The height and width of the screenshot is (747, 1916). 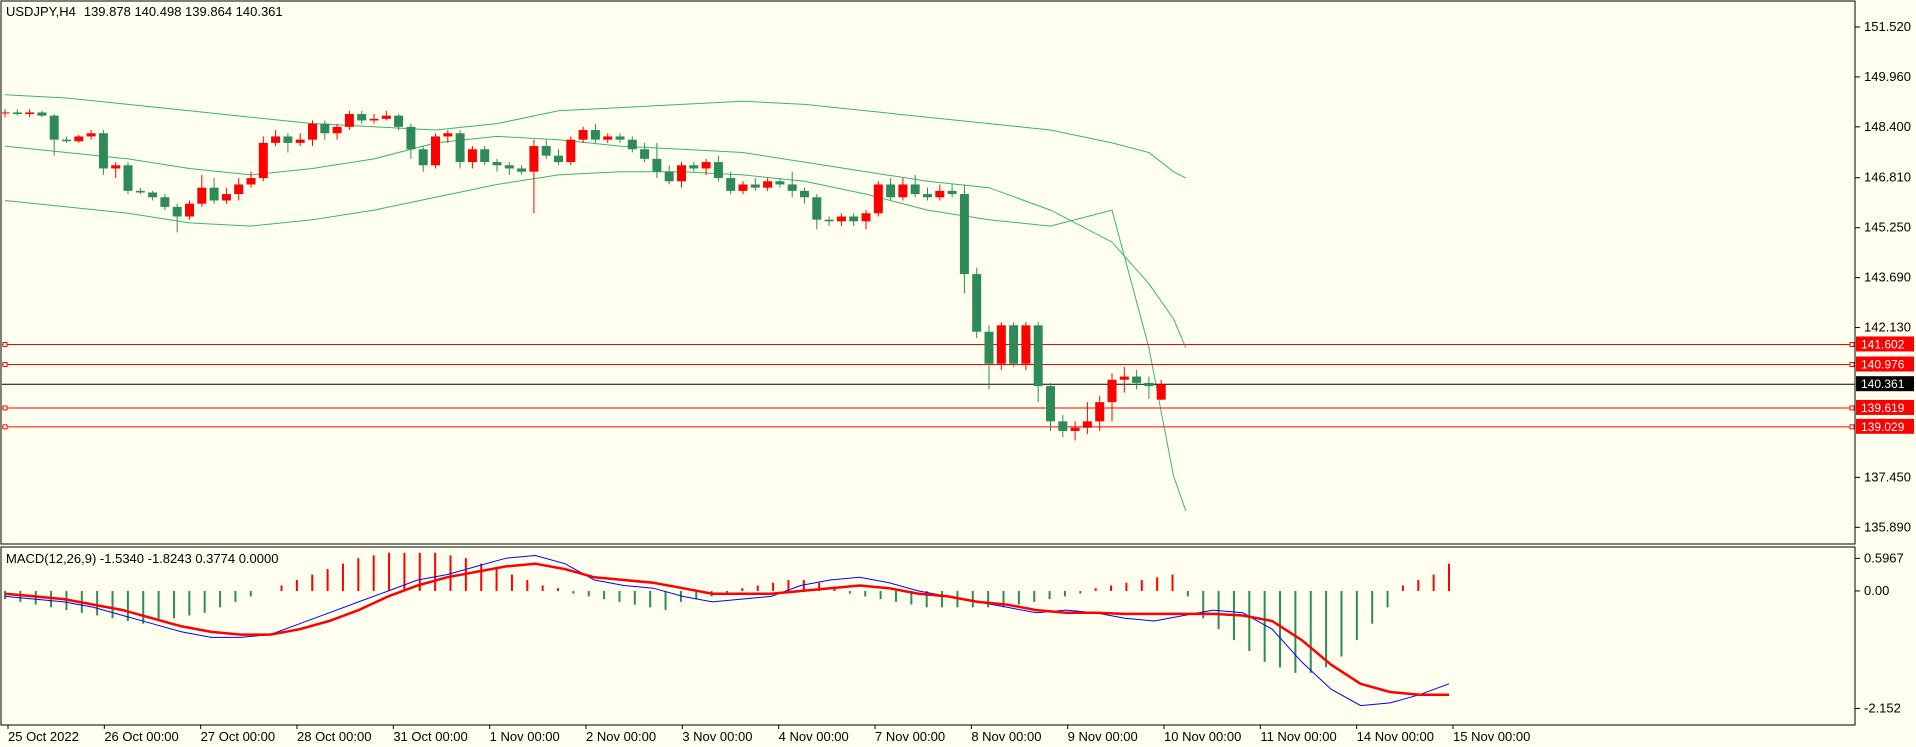 What do you see at coordinates (1887, 26) in the screenshot?
I see `price-tick-label: 151.520` at bounding box center [1887, 26].